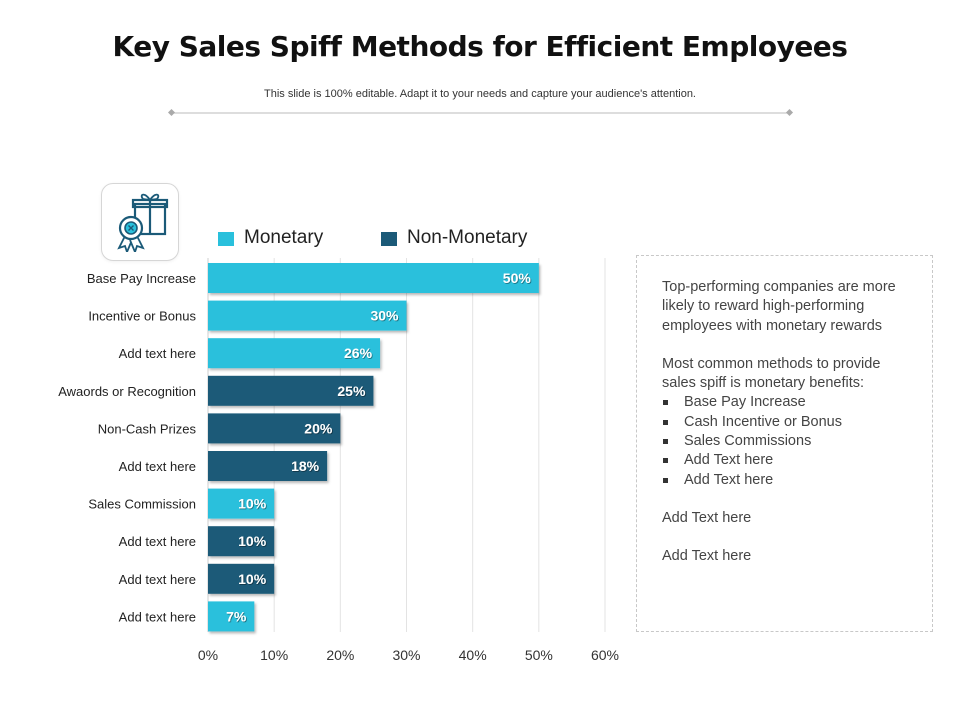  What do you see at coordinates (605, 655) in the screenshot?
I see `x-tick-label: 60%` at bounding box center [605, 655].